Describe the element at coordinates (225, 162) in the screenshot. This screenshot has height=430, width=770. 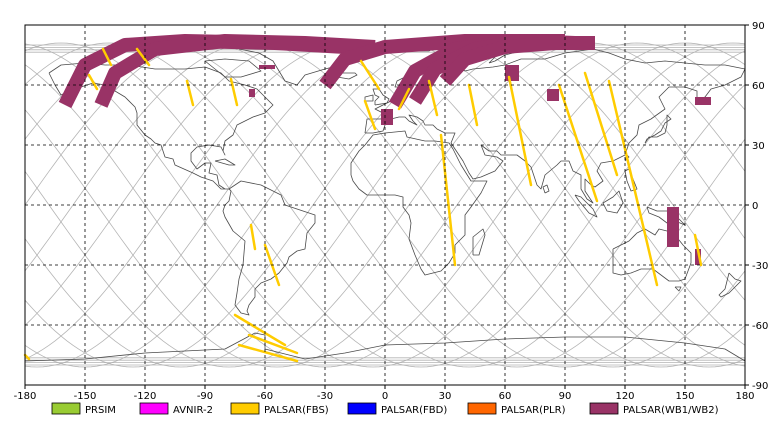
I see `coastline-cuba` at that location.